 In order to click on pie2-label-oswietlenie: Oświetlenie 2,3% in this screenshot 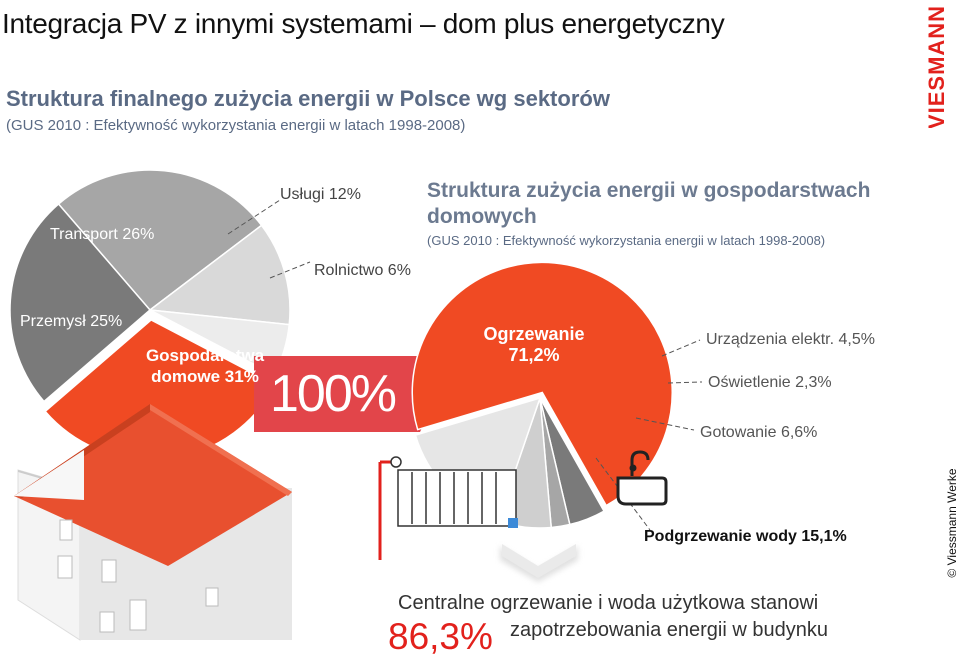, I will do `click(770, 382)`.